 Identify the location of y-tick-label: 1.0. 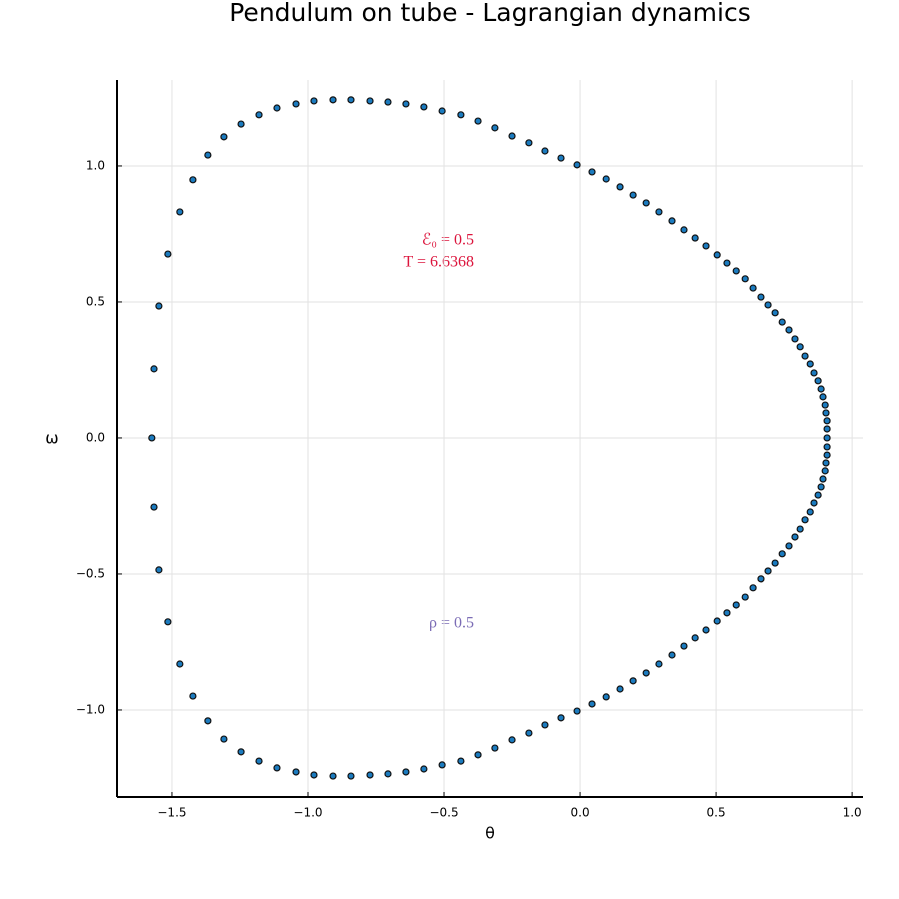
(95, 165).